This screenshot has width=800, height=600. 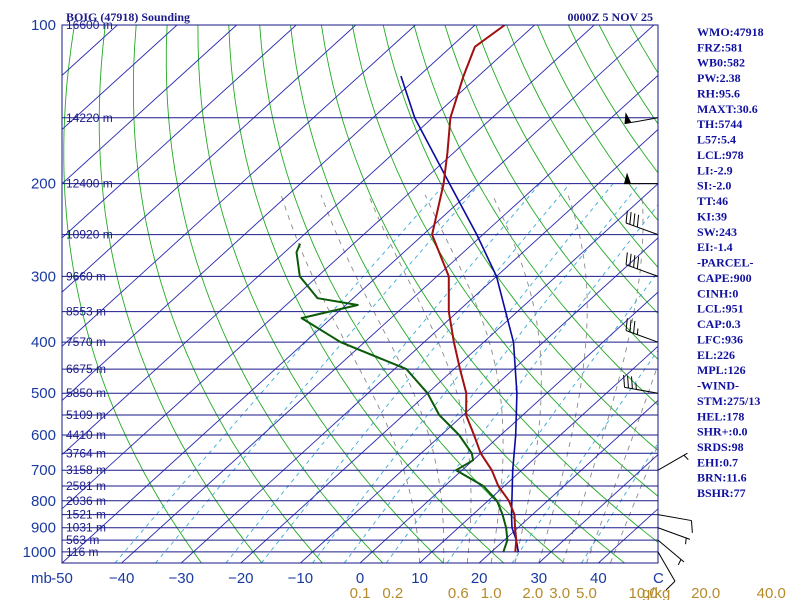 I want to click on pressure-tick-label: 700, so click(x=43, y=470).